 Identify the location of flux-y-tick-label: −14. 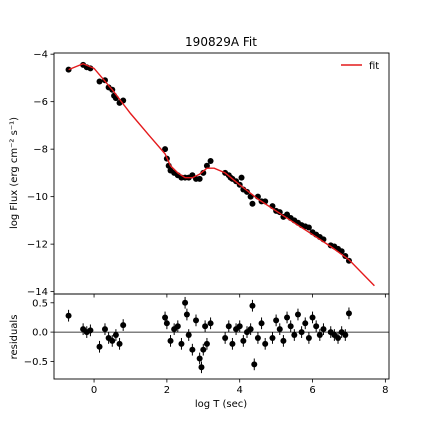
(37, 292).